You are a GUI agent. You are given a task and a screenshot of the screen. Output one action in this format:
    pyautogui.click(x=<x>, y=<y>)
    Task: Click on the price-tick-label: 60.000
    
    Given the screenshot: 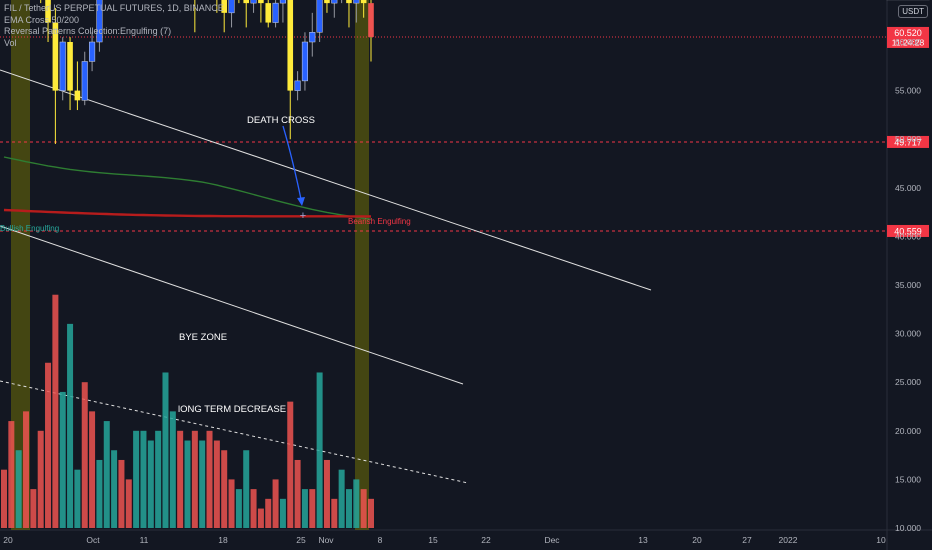 What is the action you would take?
    pyautogui.click(x=908, y=42)
    